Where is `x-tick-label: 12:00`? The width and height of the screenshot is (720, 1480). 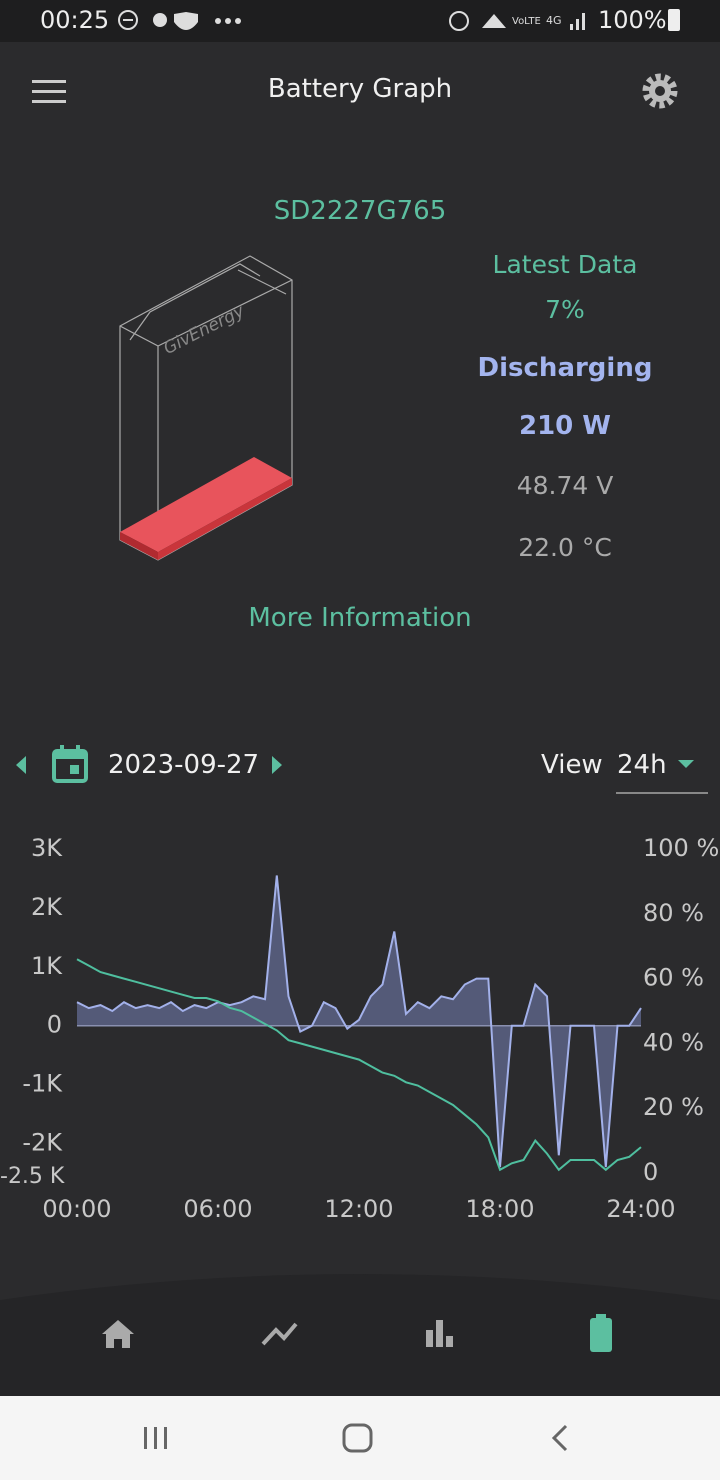
x-tick-label: 12:00 is located at coordinates (358, 1209).